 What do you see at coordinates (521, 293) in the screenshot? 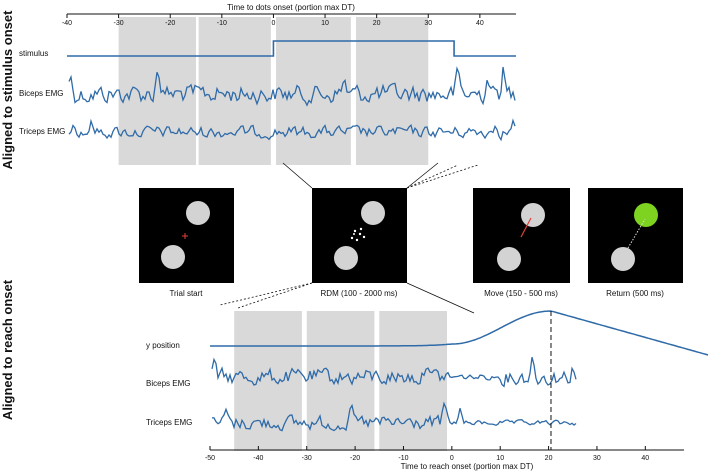
I see `screen-label: Move (150 - 500 ms)` at bounding box center [521, 293].